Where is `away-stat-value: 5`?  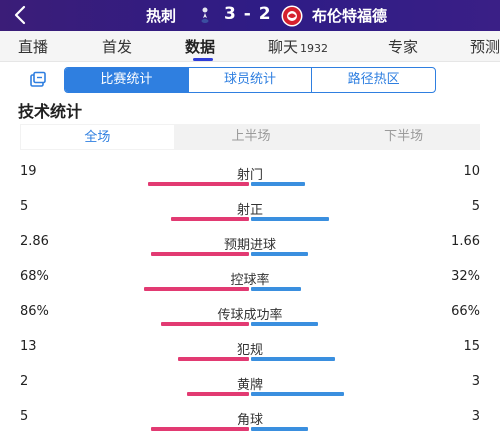
away-stat-value: 5 is located at coordinates (475, 206).